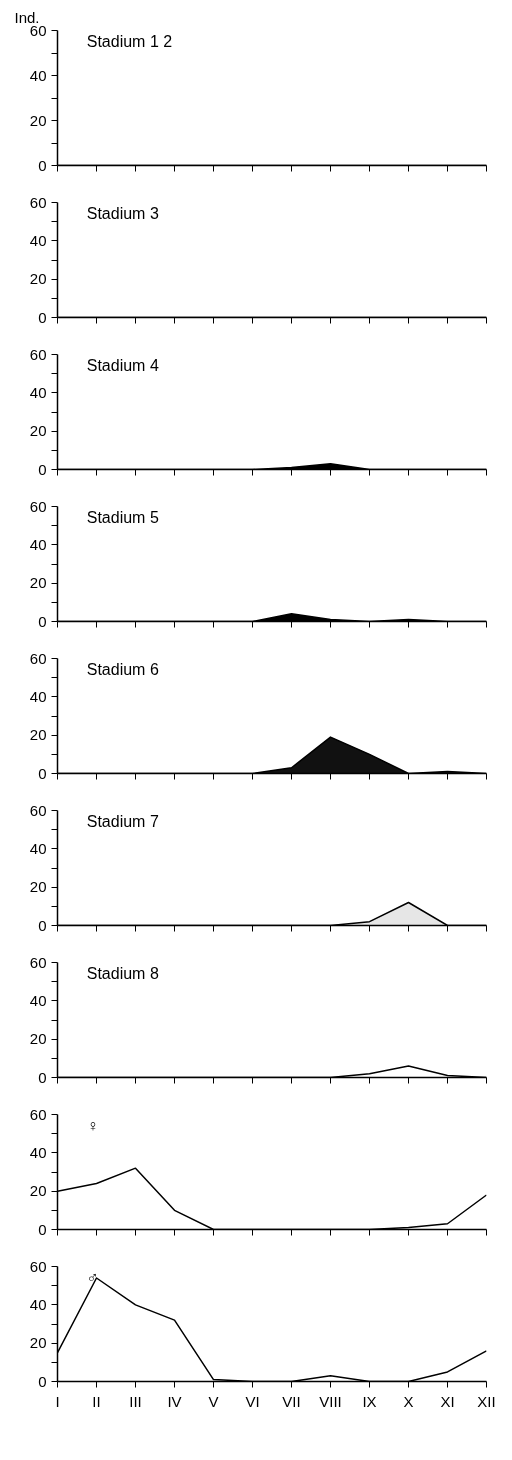 The width and height of the screenshot is (512, 1460). What do you see at coordinates (57, 1401) in the screenshot?
I see `x-tick-label: I` at bounding box center [57, 1401].